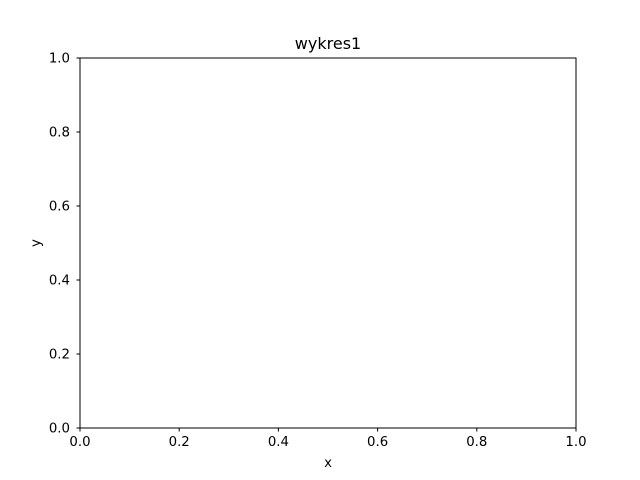  I want to click on x-tick-label: 0.4, so click(278, 442).